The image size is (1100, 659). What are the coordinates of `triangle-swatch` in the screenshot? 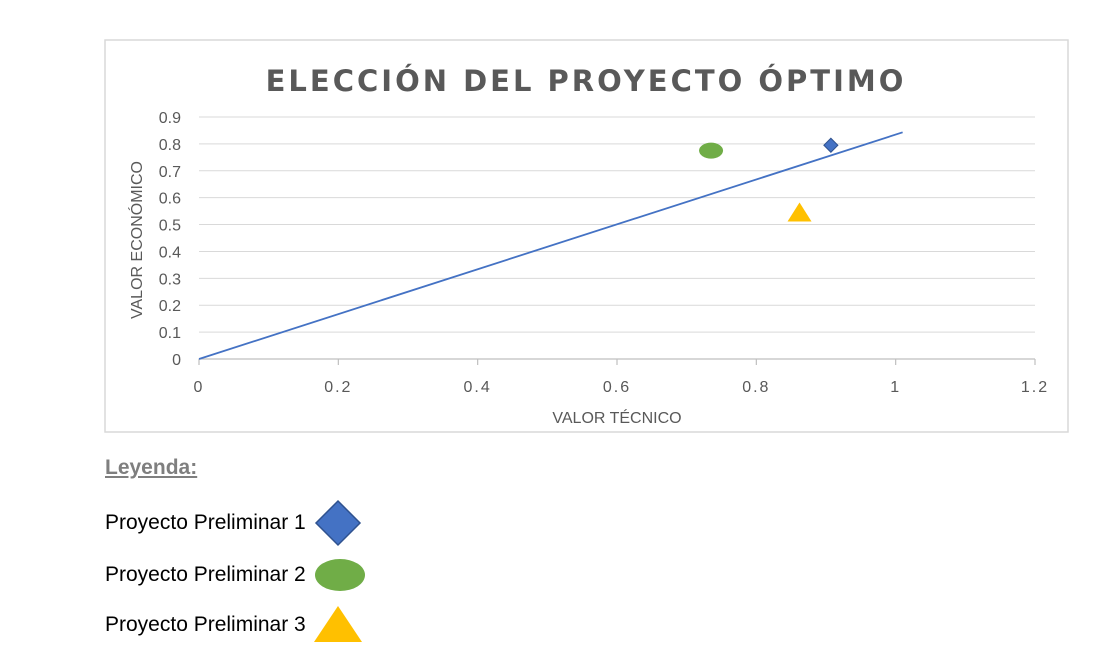 It's located at (337, 624).